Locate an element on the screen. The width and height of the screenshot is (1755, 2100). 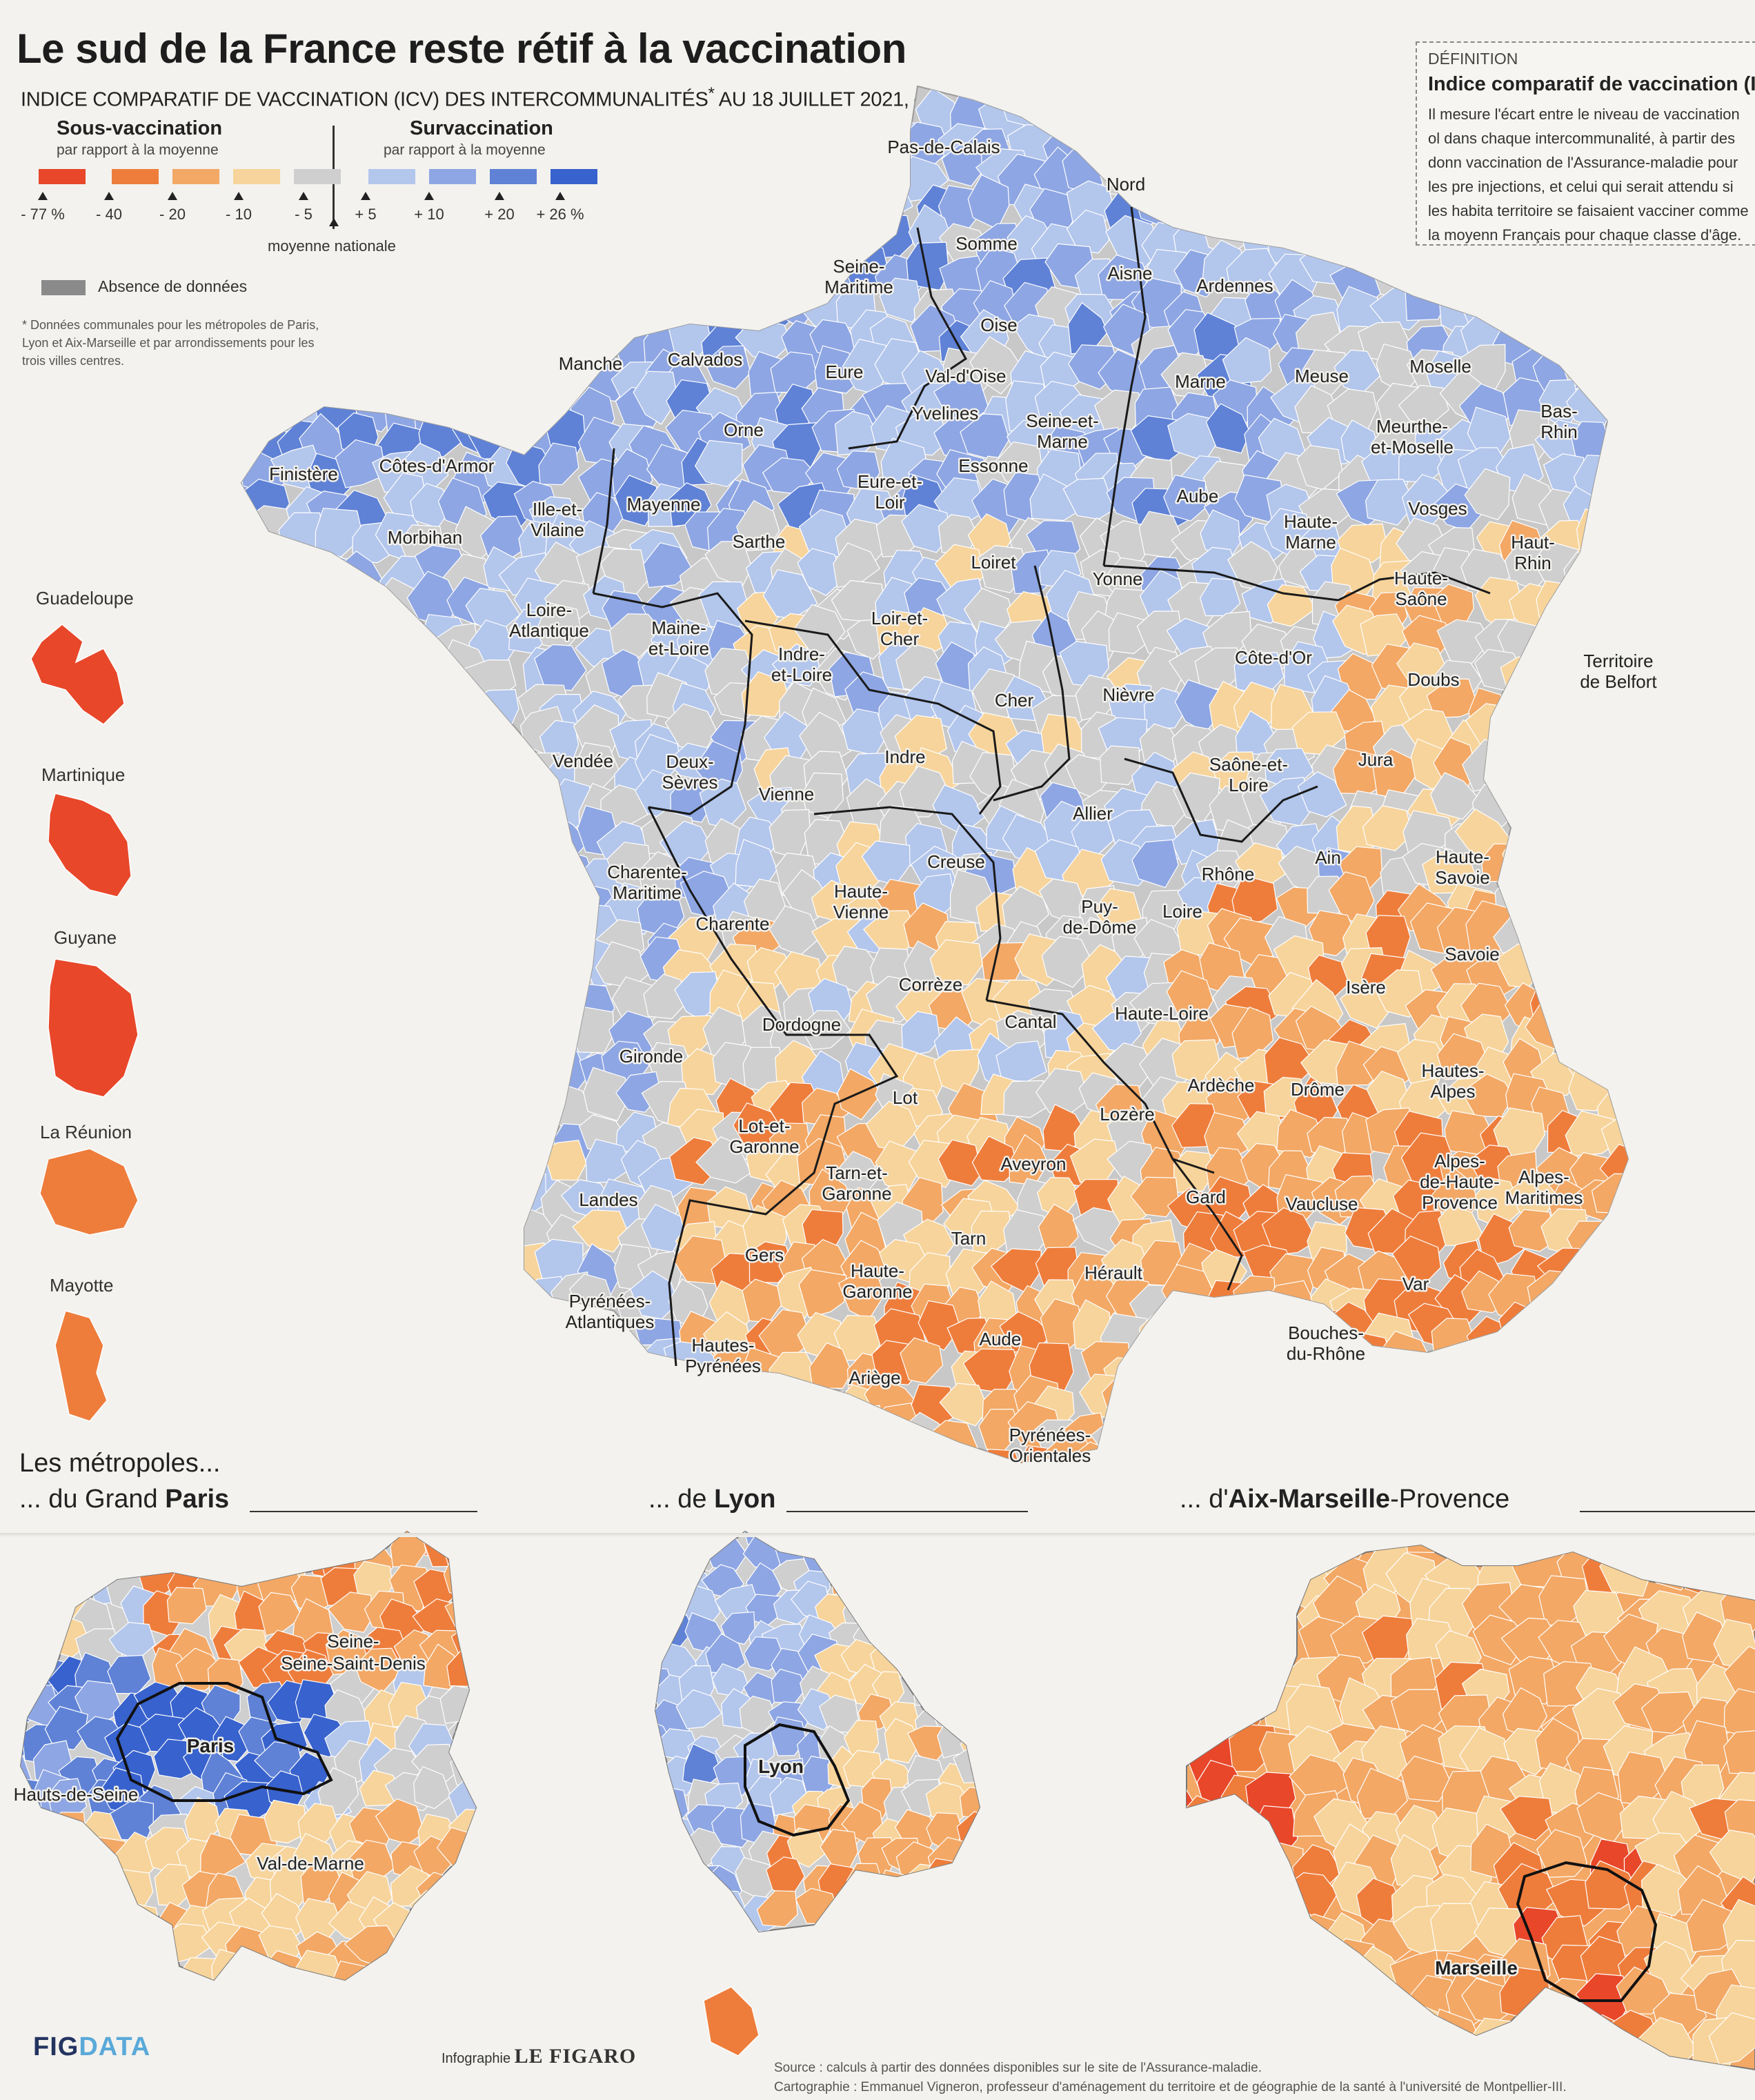
legend-under-sub: par rapport à la moyenne is located at coordinates (138, 150).